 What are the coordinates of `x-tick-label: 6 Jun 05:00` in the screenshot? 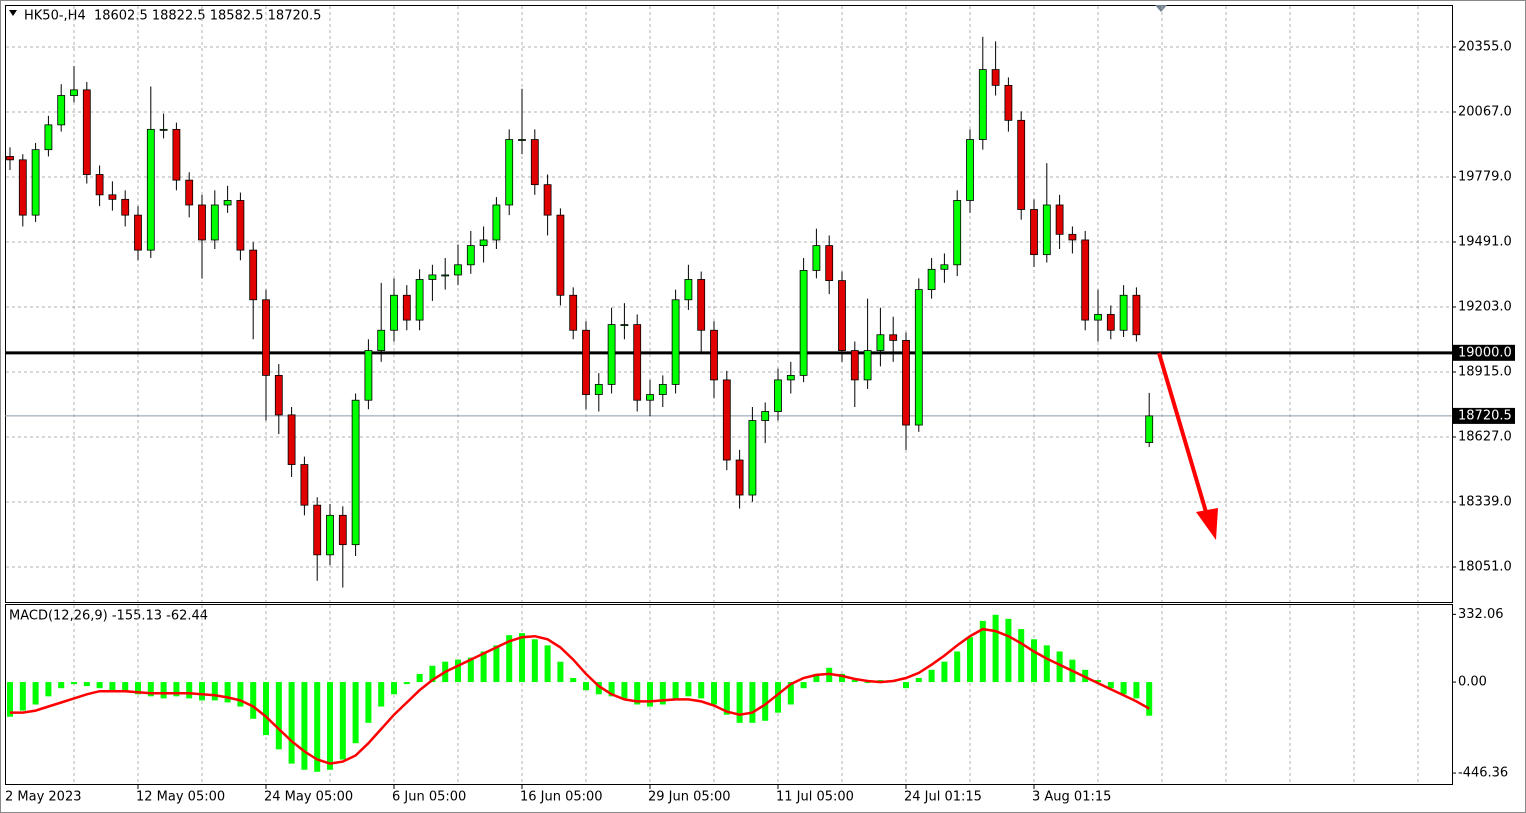 It's located at (429, 797).